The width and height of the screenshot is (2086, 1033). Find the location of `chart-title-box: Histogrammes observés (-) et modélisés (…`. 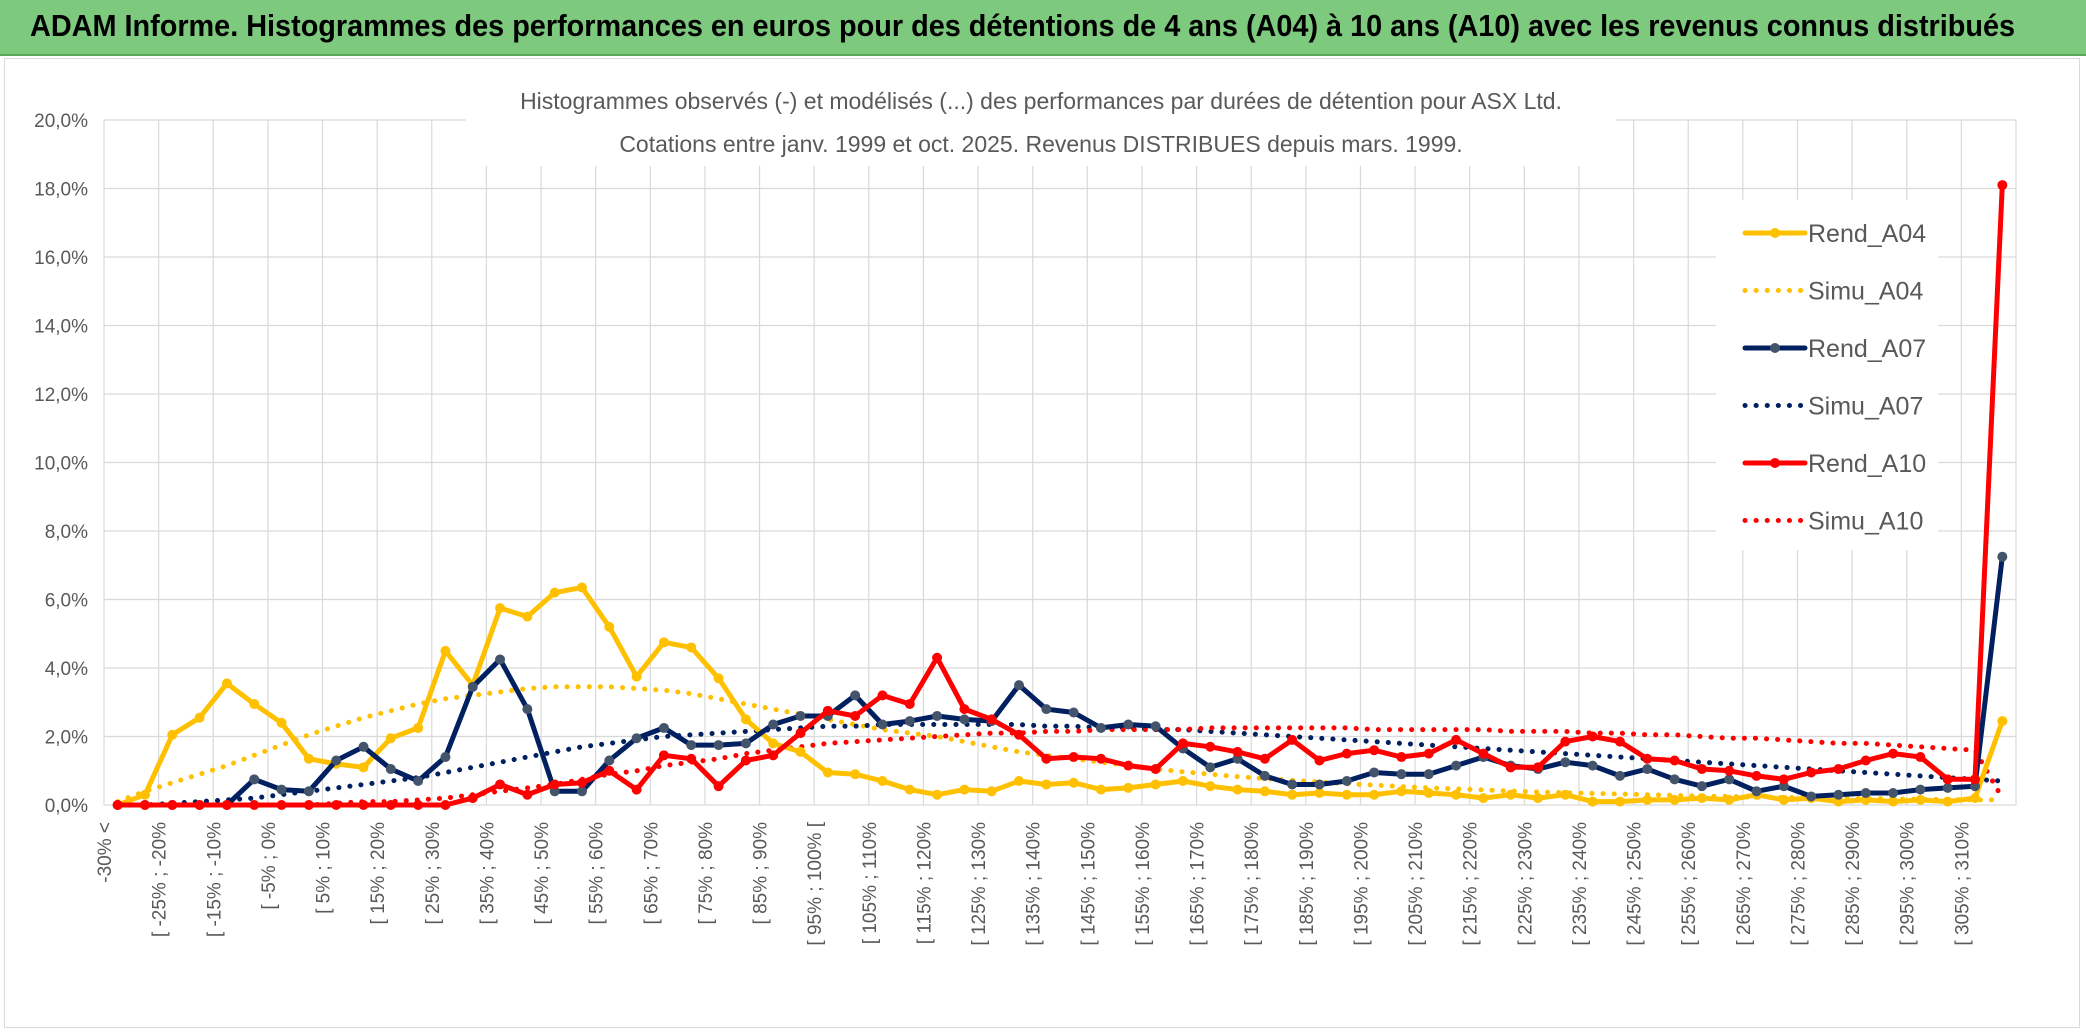

chart-title-box: Histogrammes observés (-) et modélisés (… is located at coordinates (1041, 121).